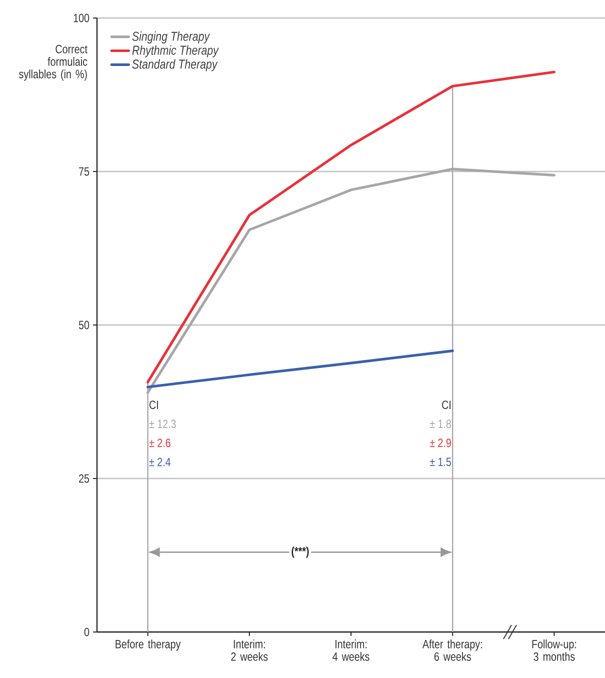  Describe the element at coordinates (160, 462) in the screenshot. I see `annotation: ± 2.4` at that location.